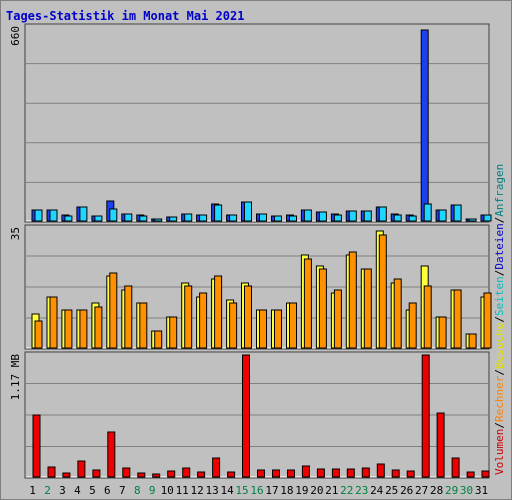 This screenshot has width=512, height=500. What do you see at coordinates (331, 490) in the screenshot?
I see `day-label: 21` at bounding box center [331, 490].